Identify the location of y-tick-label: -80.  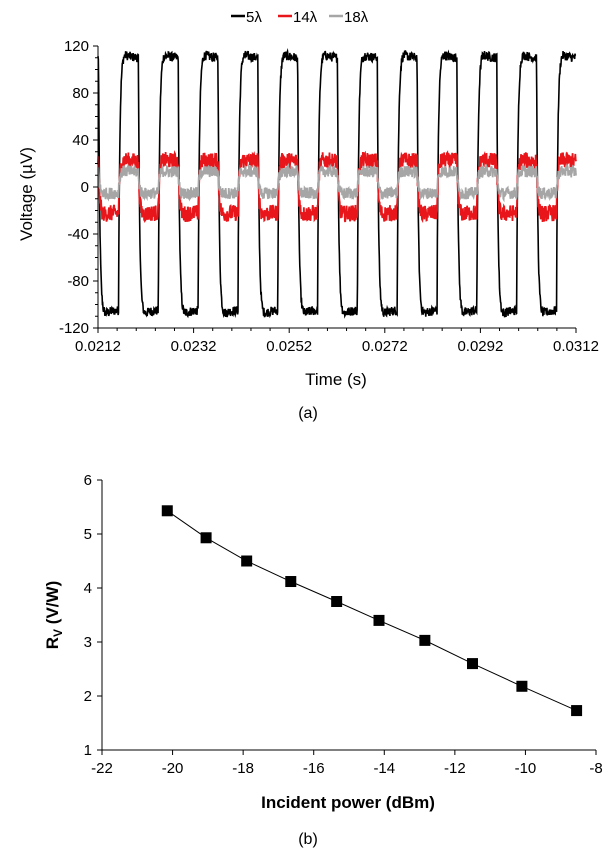
(78, 281).